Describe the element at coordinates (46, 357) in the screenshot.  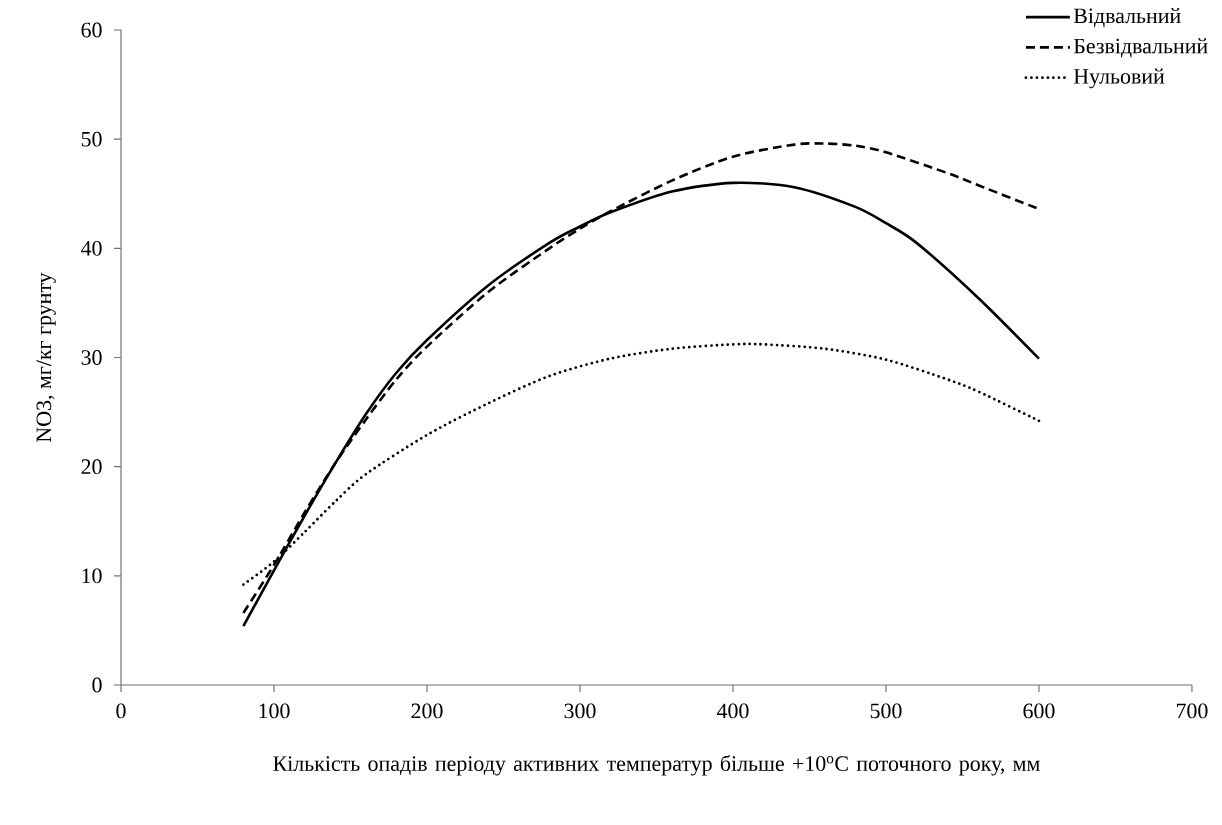
I see `y-axis-title: NO3, мг/кг грунту` at that location.